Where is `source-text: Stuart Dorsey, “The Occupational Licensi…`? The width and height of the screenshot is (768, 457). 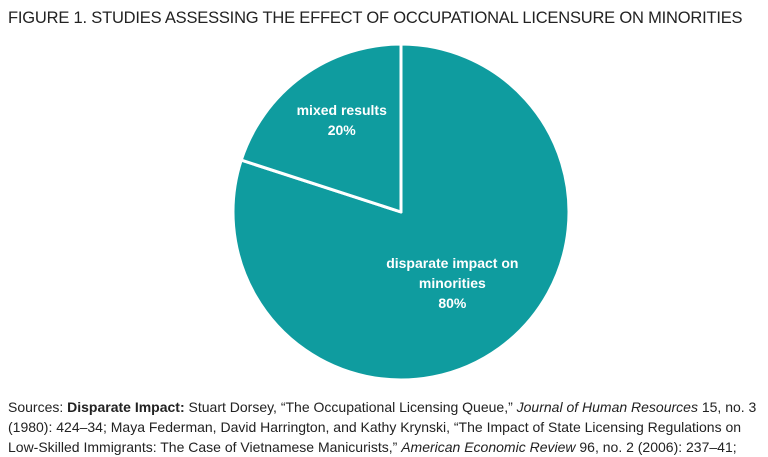 source-text: Stuart Dorsey, “The Occupational Licensi… is located at coordinates (350, 407).